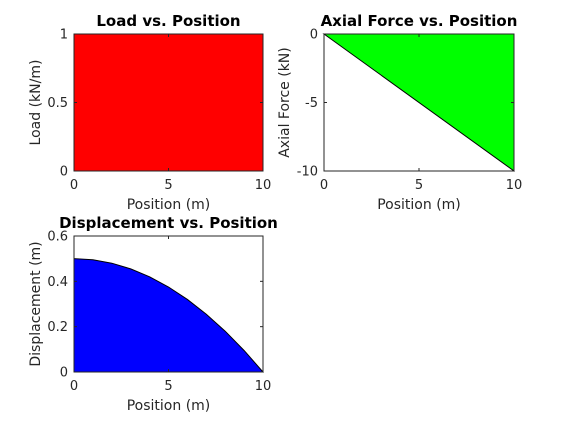 This screenshot has width=568, height=425. I want to click on axial-force-ytick-neg5: -5, so click(311, 103).